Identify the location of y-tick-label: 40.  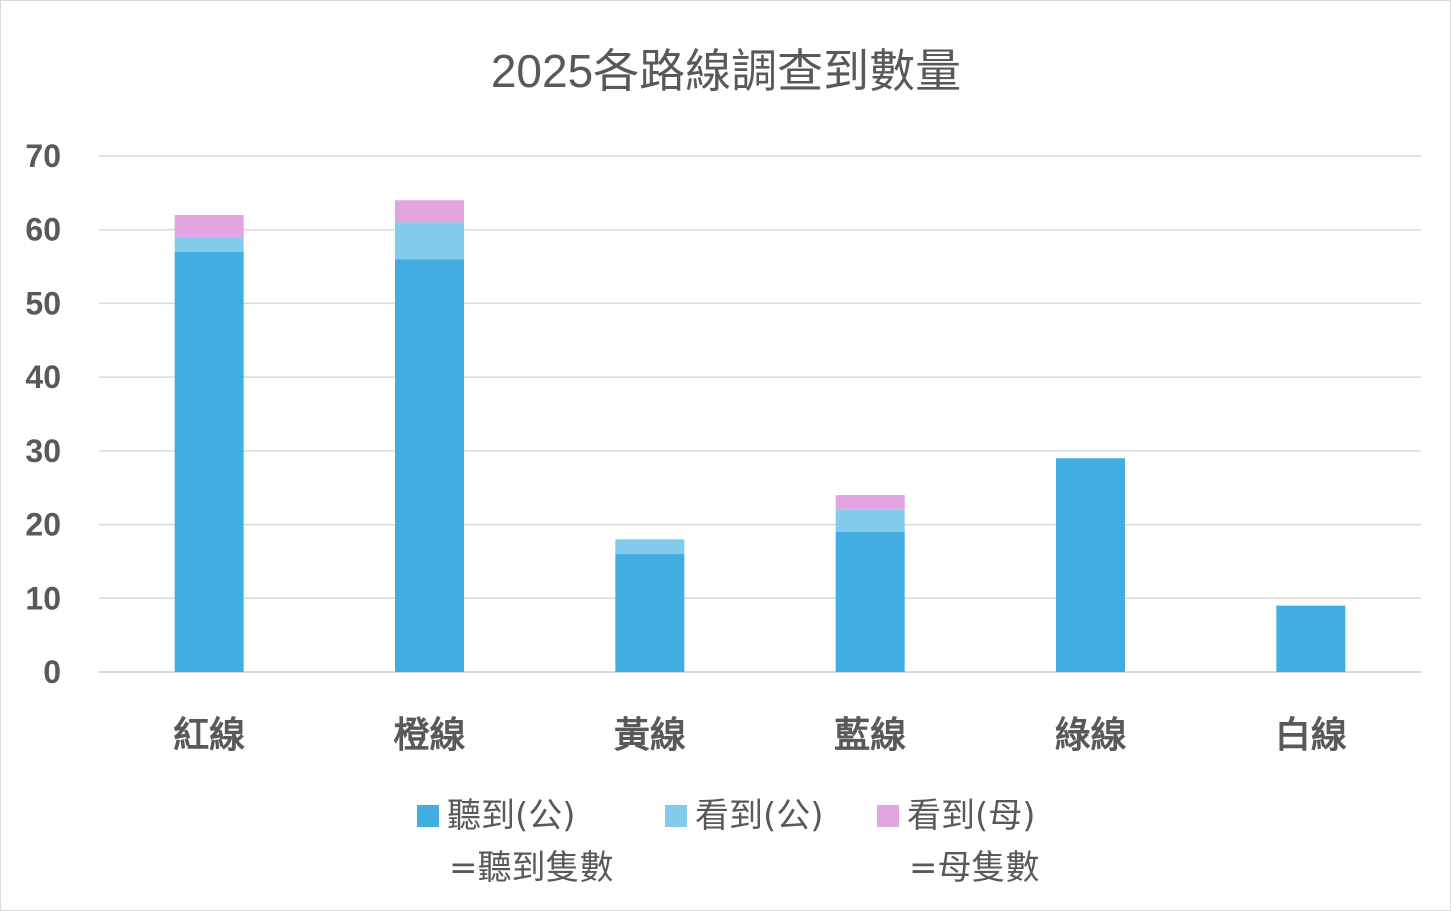
(43, 377).